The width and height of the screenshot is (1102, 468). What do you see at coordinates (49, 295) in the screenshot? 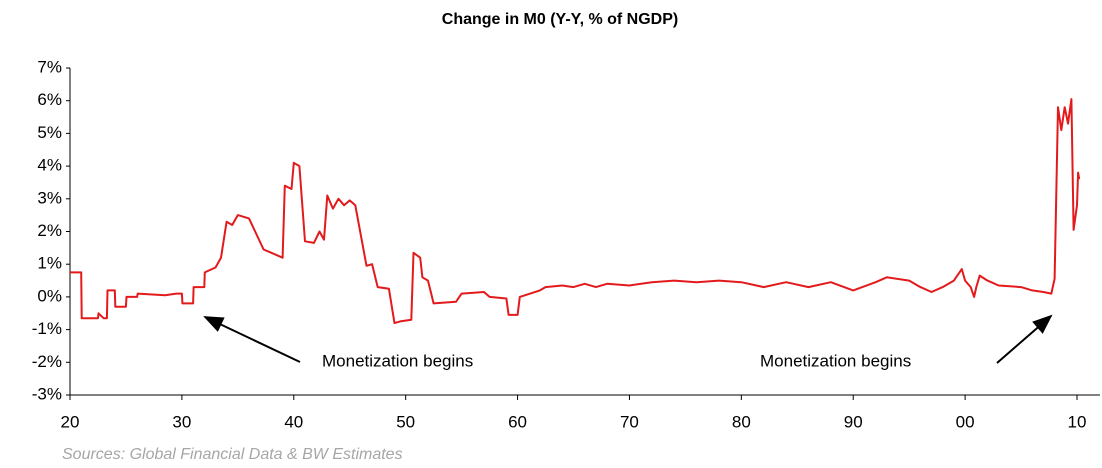
I see `y-tick-label: 0%` at bounding box center [49, 295].